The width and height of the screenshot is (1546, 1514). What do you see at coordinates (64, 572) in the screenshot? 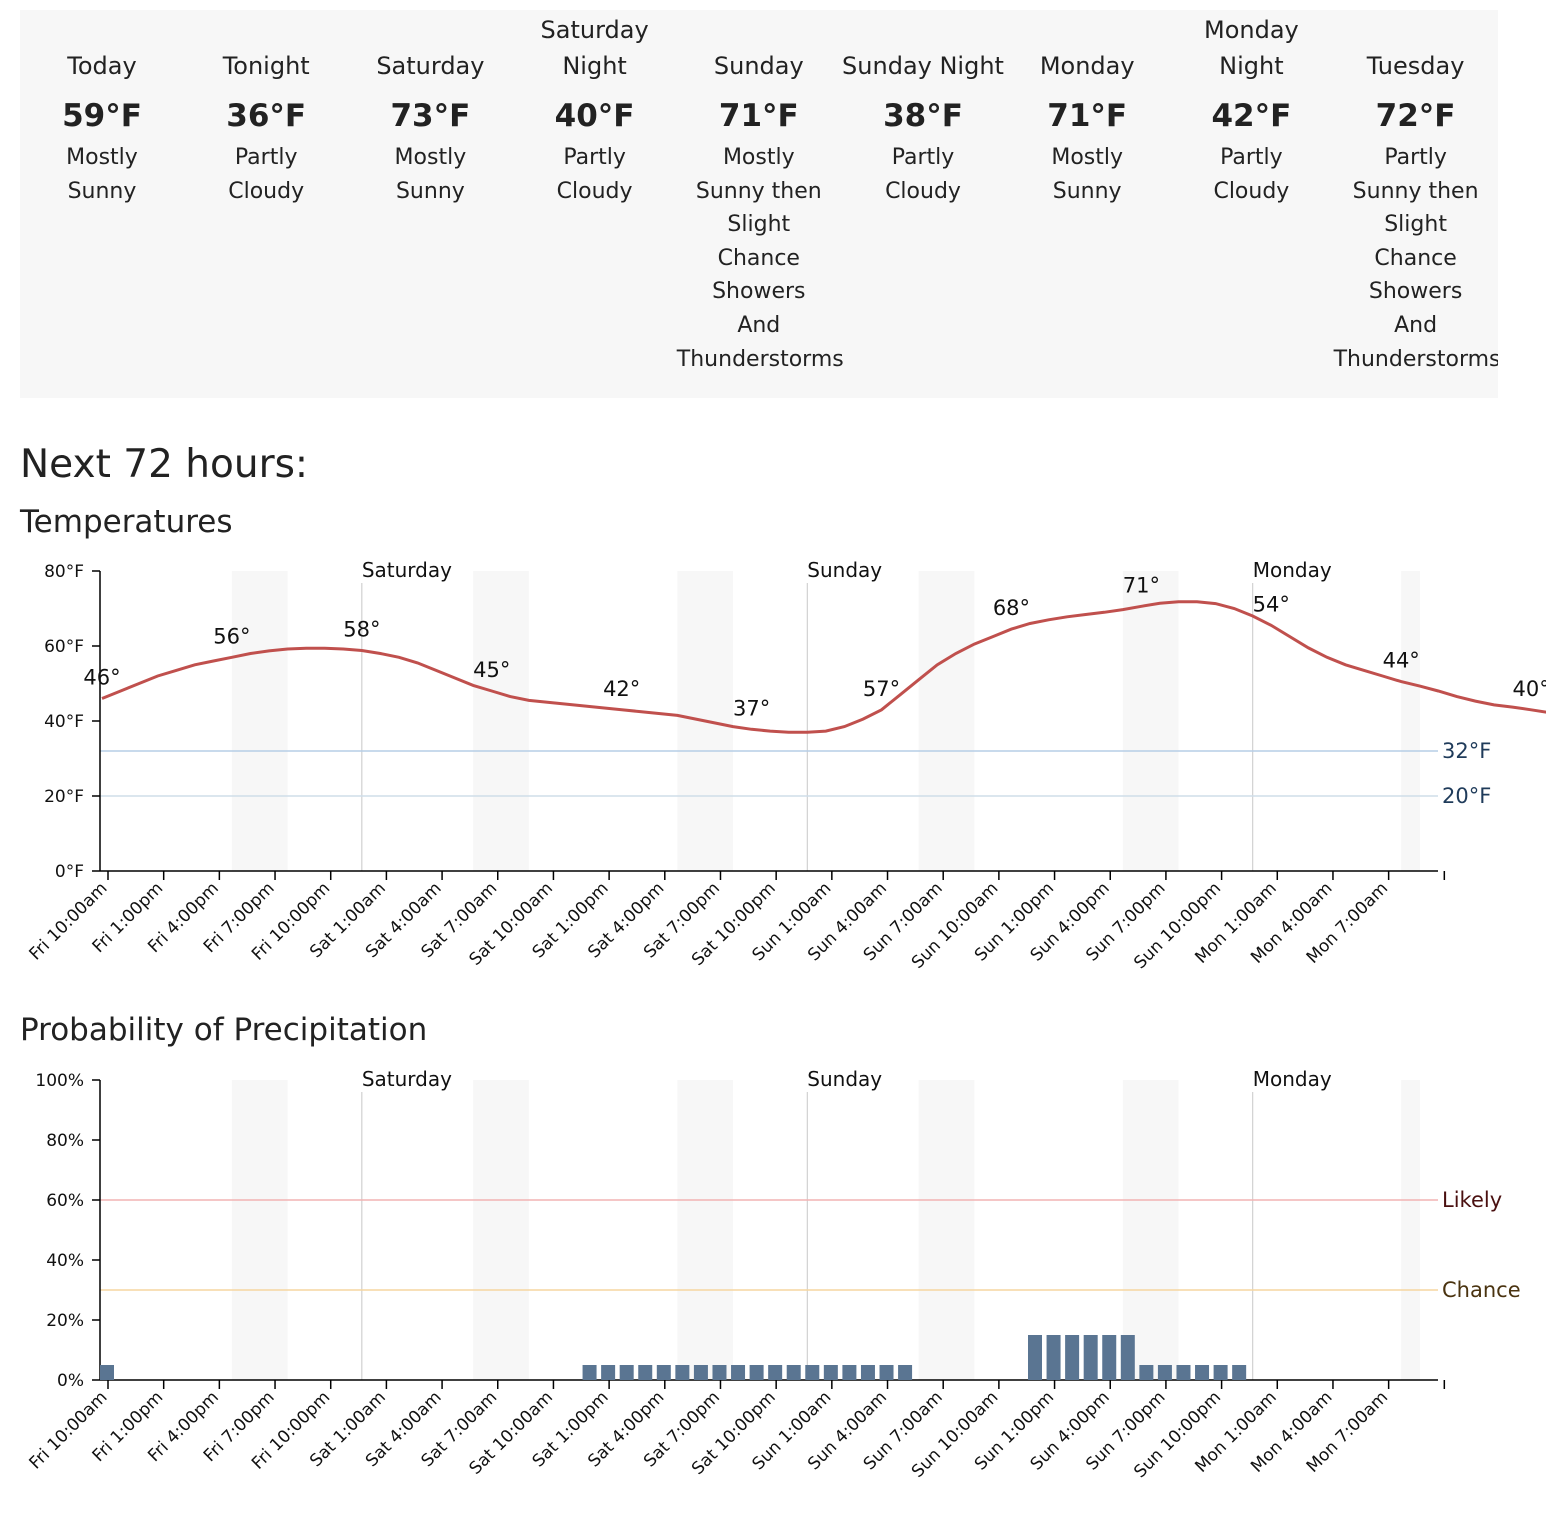
I see `y-tick-label: 80°F` at bounding box center [64, 572].